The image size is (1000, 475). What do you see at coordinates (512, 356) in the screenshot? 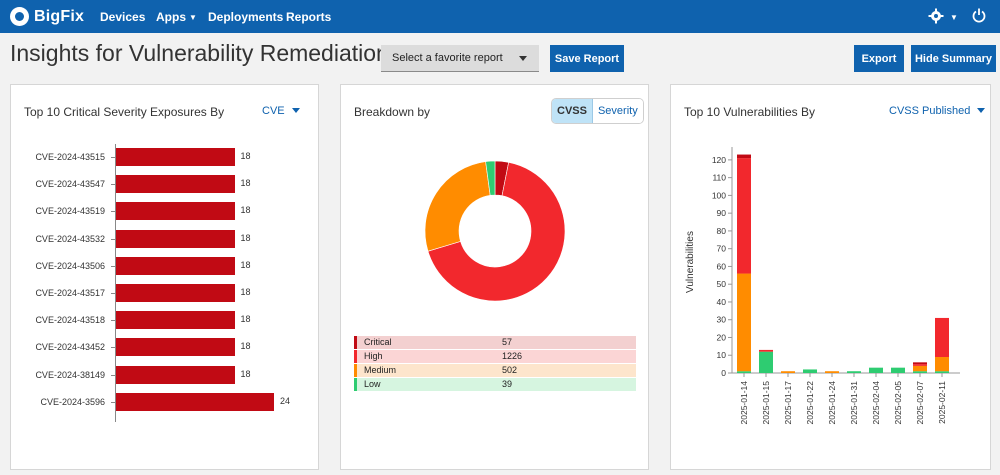
I see `legend-value: 1226` at bounding box center [512, 356].